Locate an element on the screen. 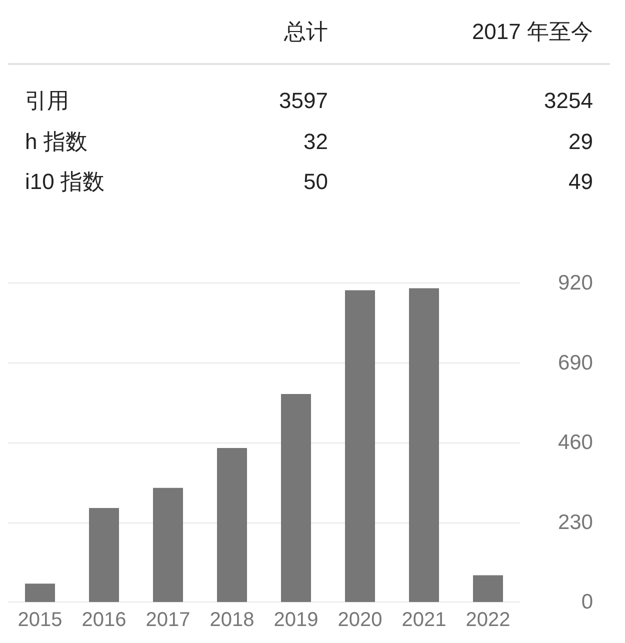 The image size is (625, 643). data-label: 50 is located at coordinates (316, 182).